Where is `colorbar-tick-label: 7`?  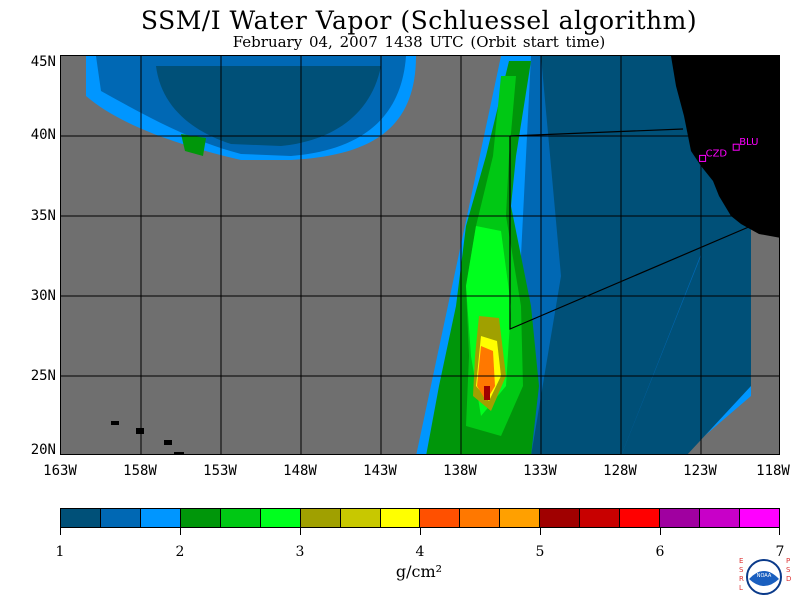
colorbar-tick-label: 7 is located at coordinates (780, 552).